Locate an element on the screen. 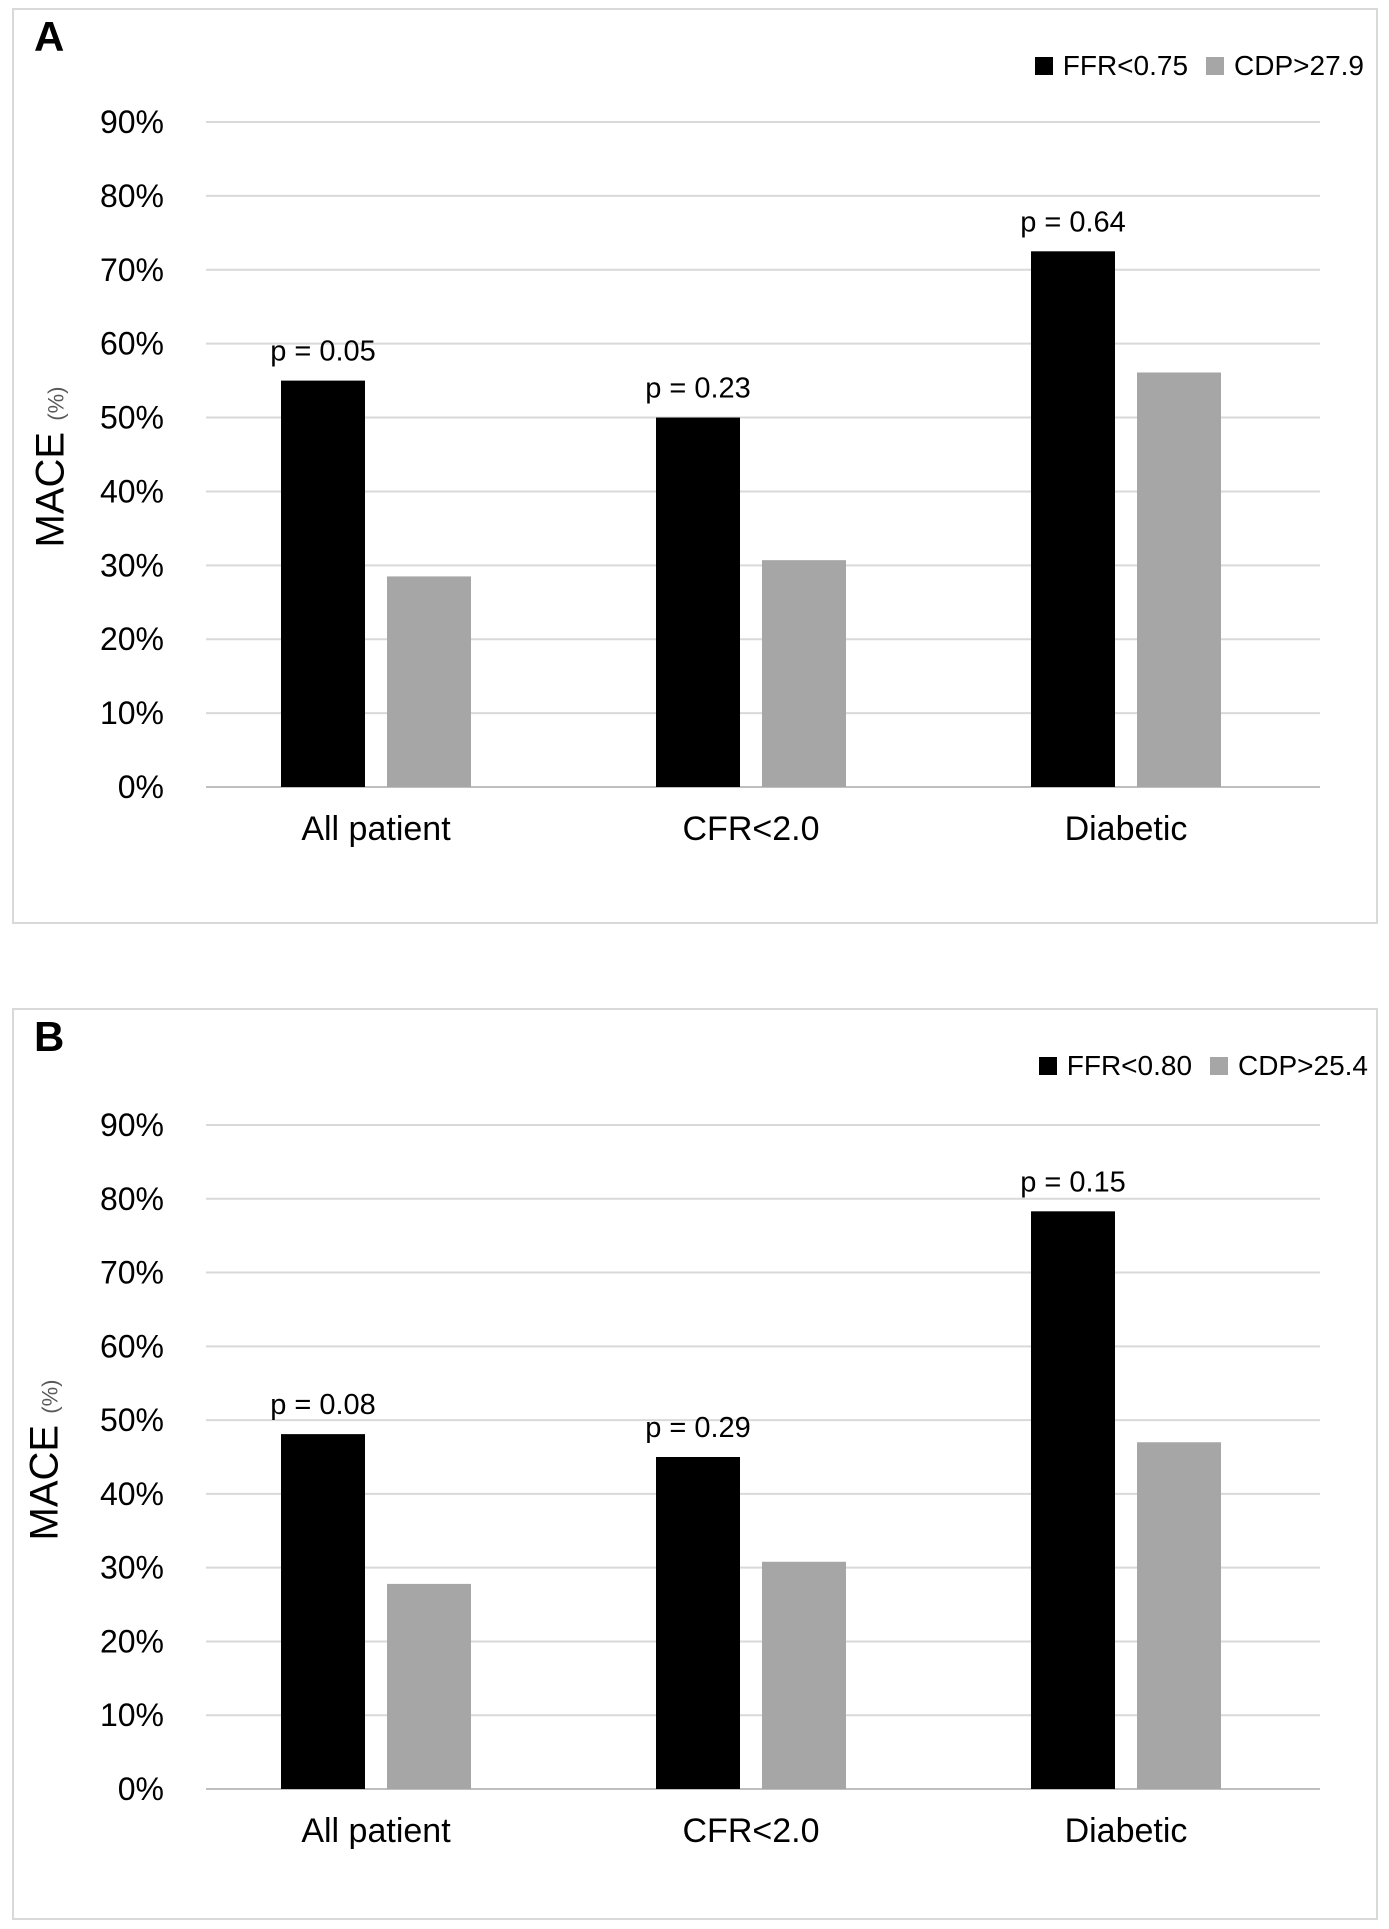 The width and height of the screenshot is (1389, 1929). legend-item-series-1: FFR<0.75 is located at coordinates (1120, 65).